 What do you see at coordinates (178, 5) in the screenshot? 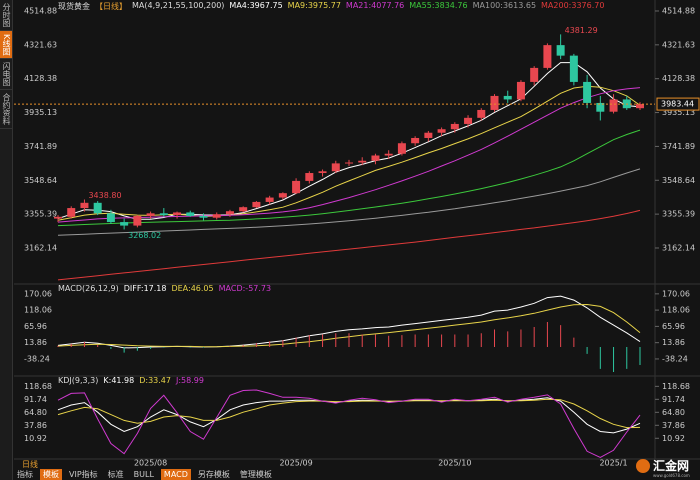
I see `legend-item: MA(4,9,21,55,100,200)` at bounding box center [178, 5].